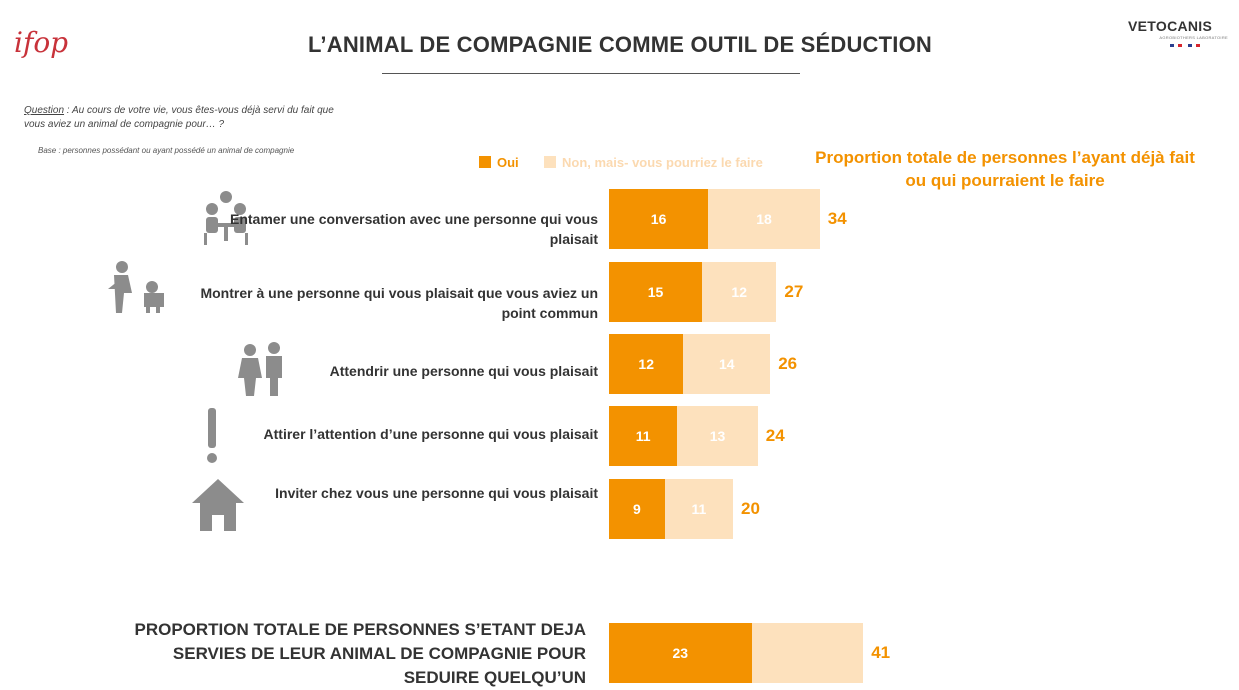 The image size is (1239, 690). What do you see at coordinates (881, 652) in the screenshot?
I see `summary-total-value: 41` at bounding box center [881, 652].